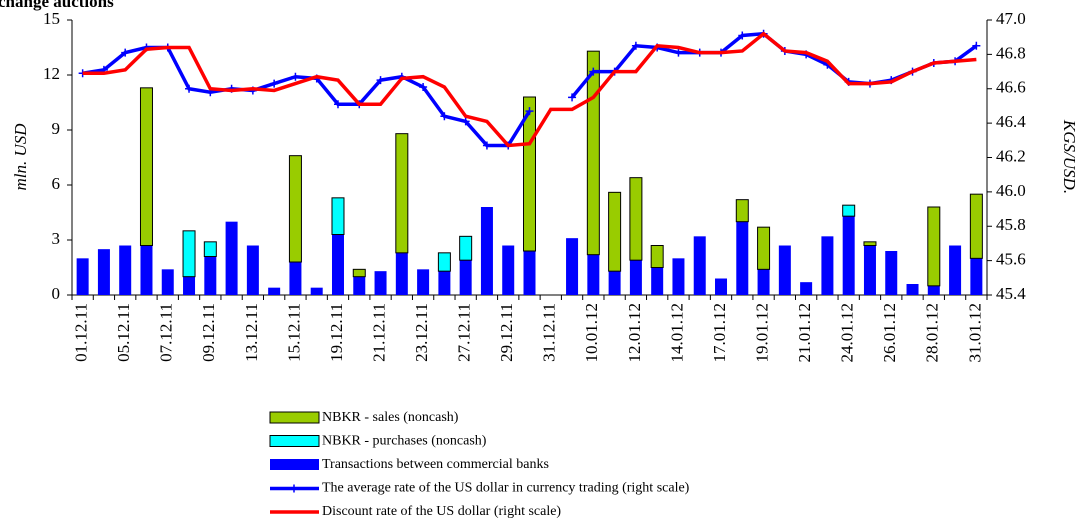  Describe the element at coordinates (56, 238) in the screenshot. I see `y-tick-label: 3` at that location.